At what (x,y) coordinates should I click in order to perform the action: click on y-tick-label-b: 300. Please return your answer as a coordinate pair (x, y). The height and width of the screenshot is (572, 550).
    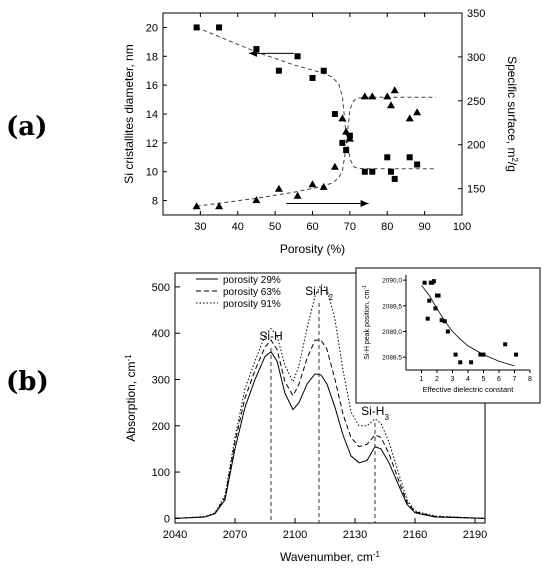
    Looking at the image, I should click on (161, 380).